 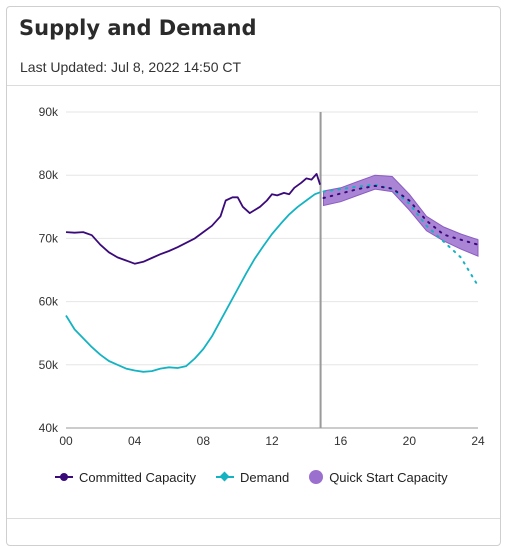 What do you see at coordinates (135, 441) in the screenshot?
I see `x-tick-label: 04` at bounding box center [135, 441].